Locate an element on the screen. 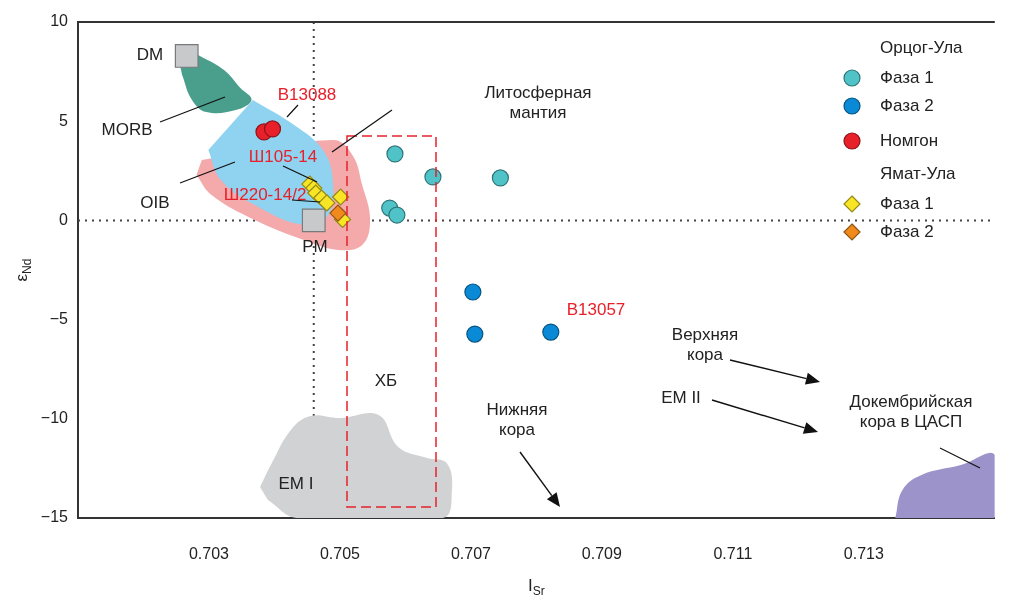 The image size is (1012, 604). annotation: EM I is located at coordinates (296, 483).